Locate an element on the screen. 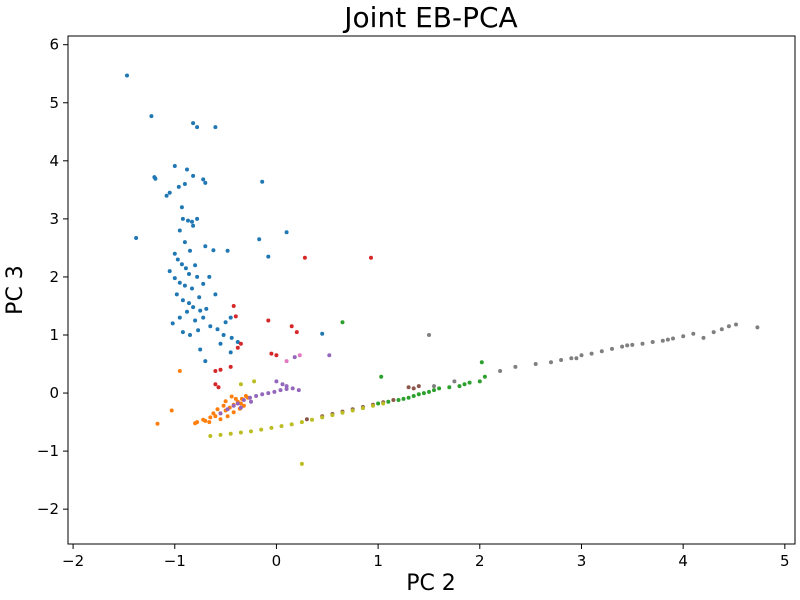 This screenshot has height=600, width=800. y-tick-label: −2 is located at coordinates (48, 509).